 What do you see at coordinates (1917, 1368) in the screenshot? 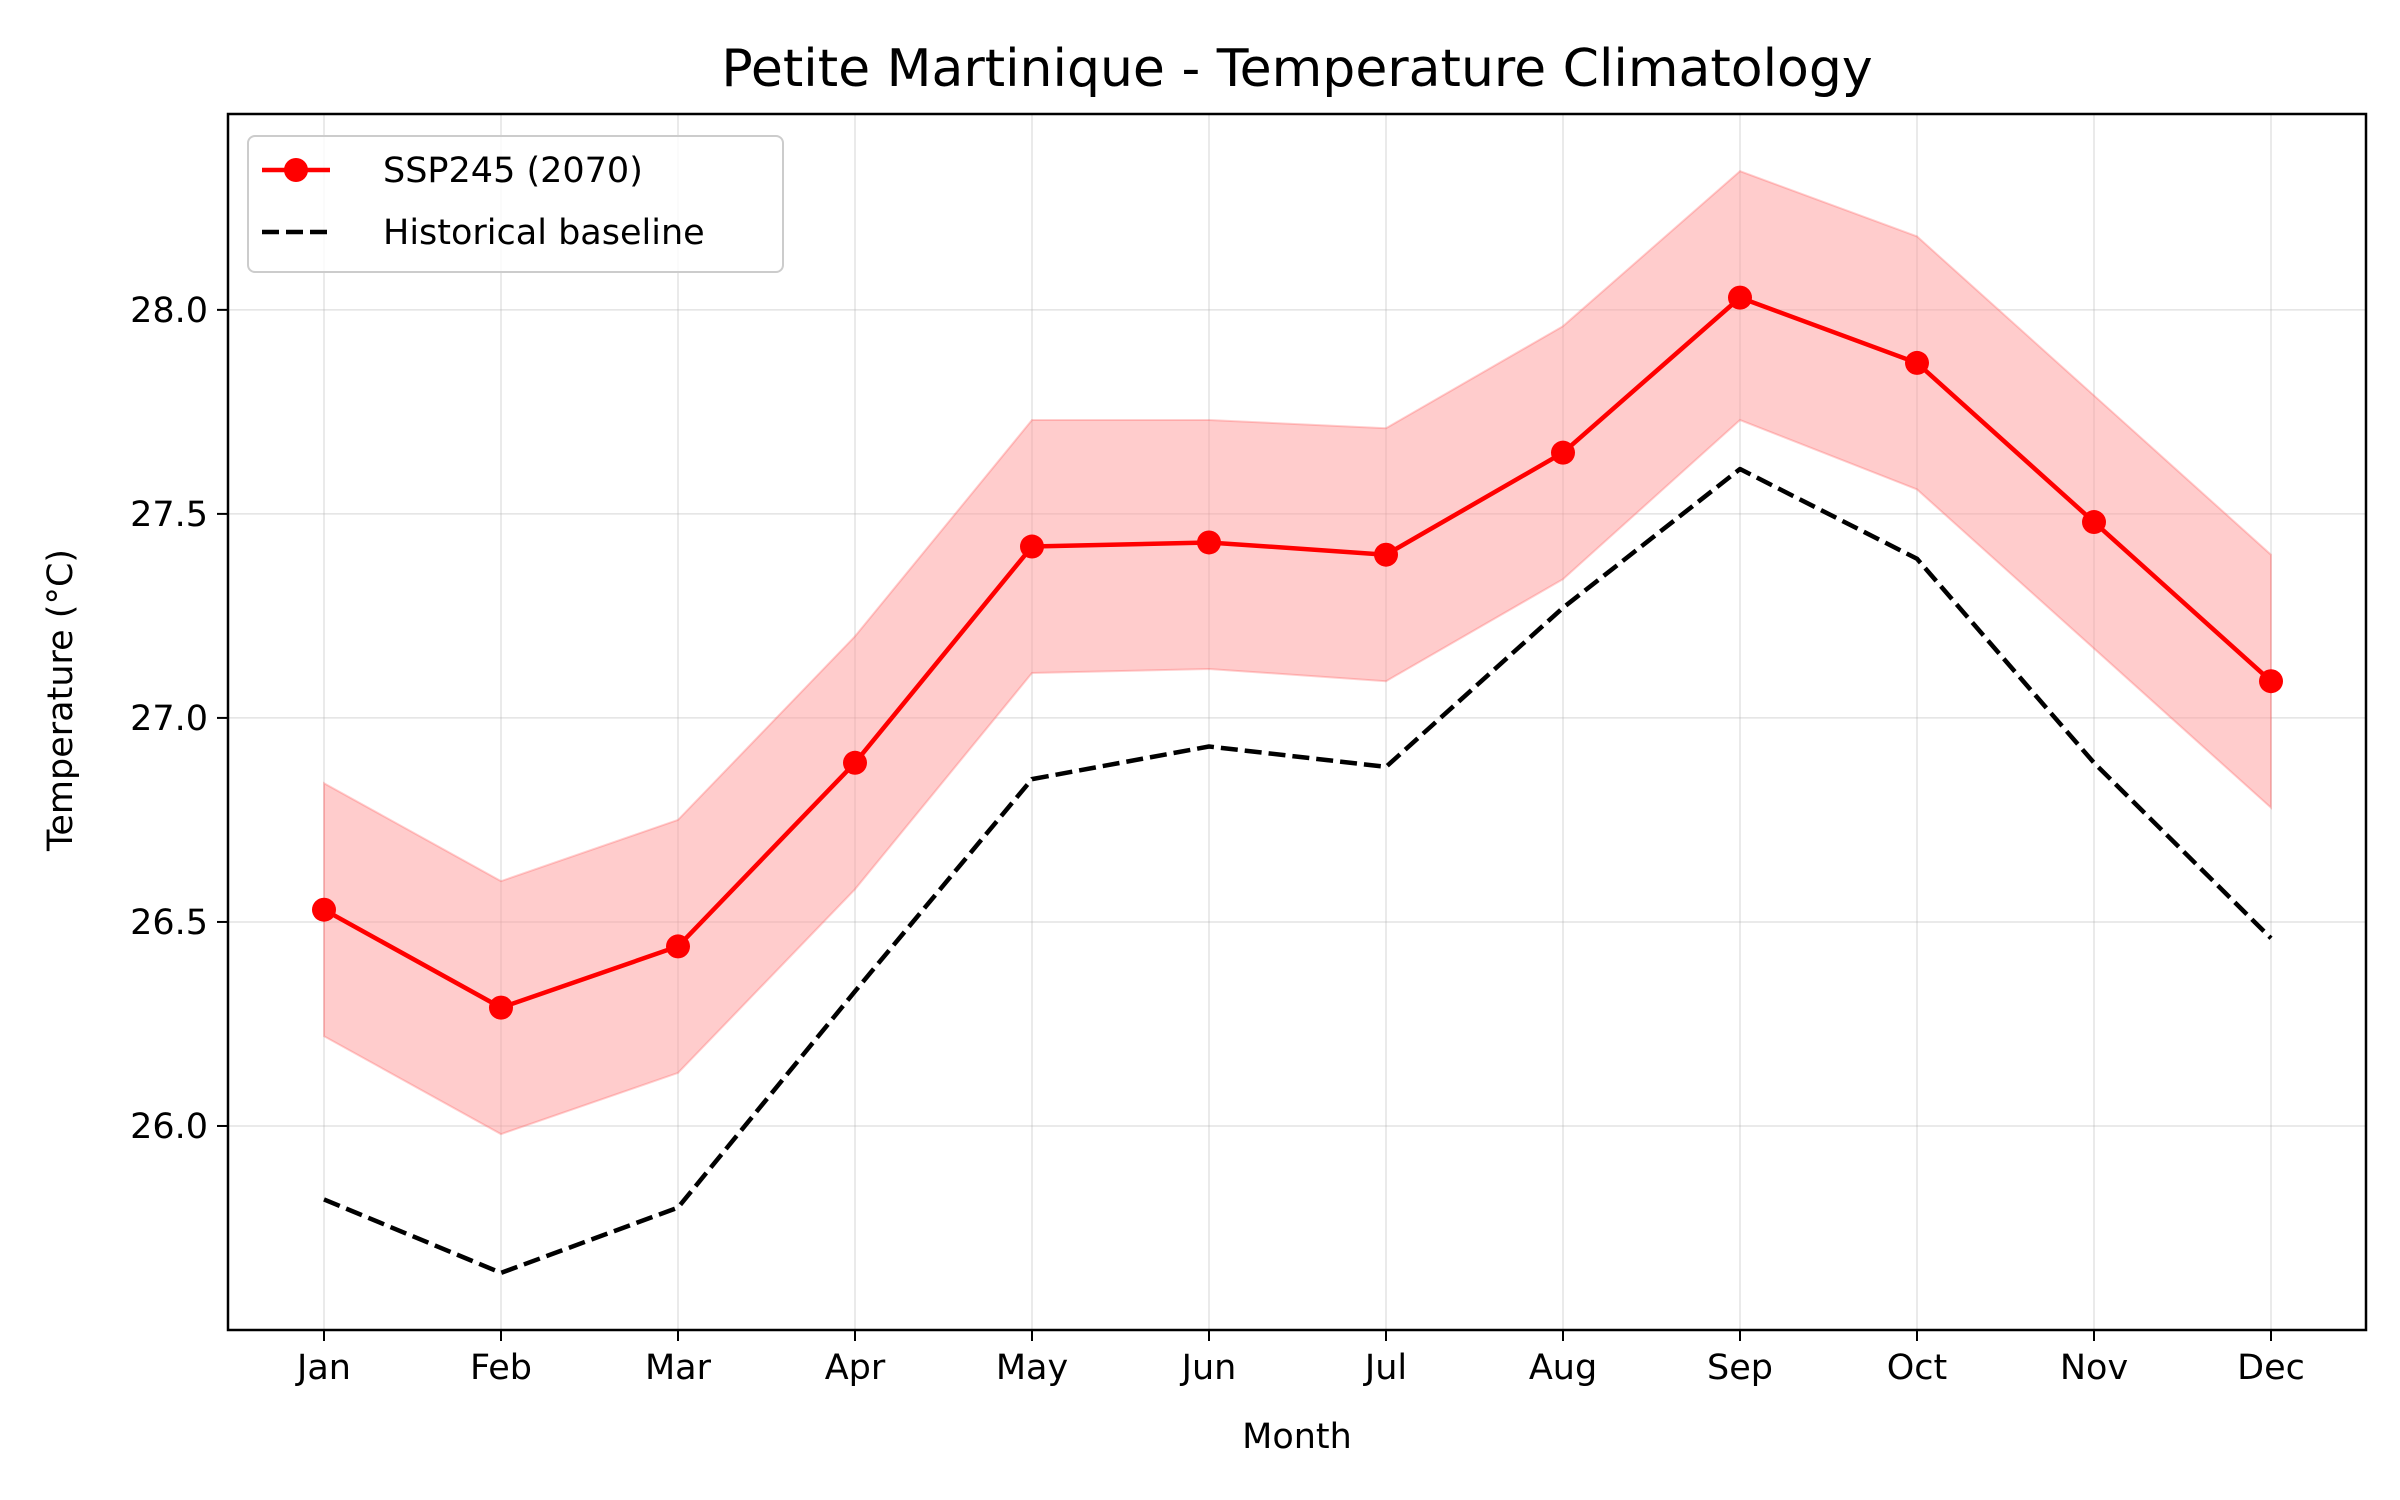
I see `x-tick-label: Oct` at bounding box center [1917, 1368].